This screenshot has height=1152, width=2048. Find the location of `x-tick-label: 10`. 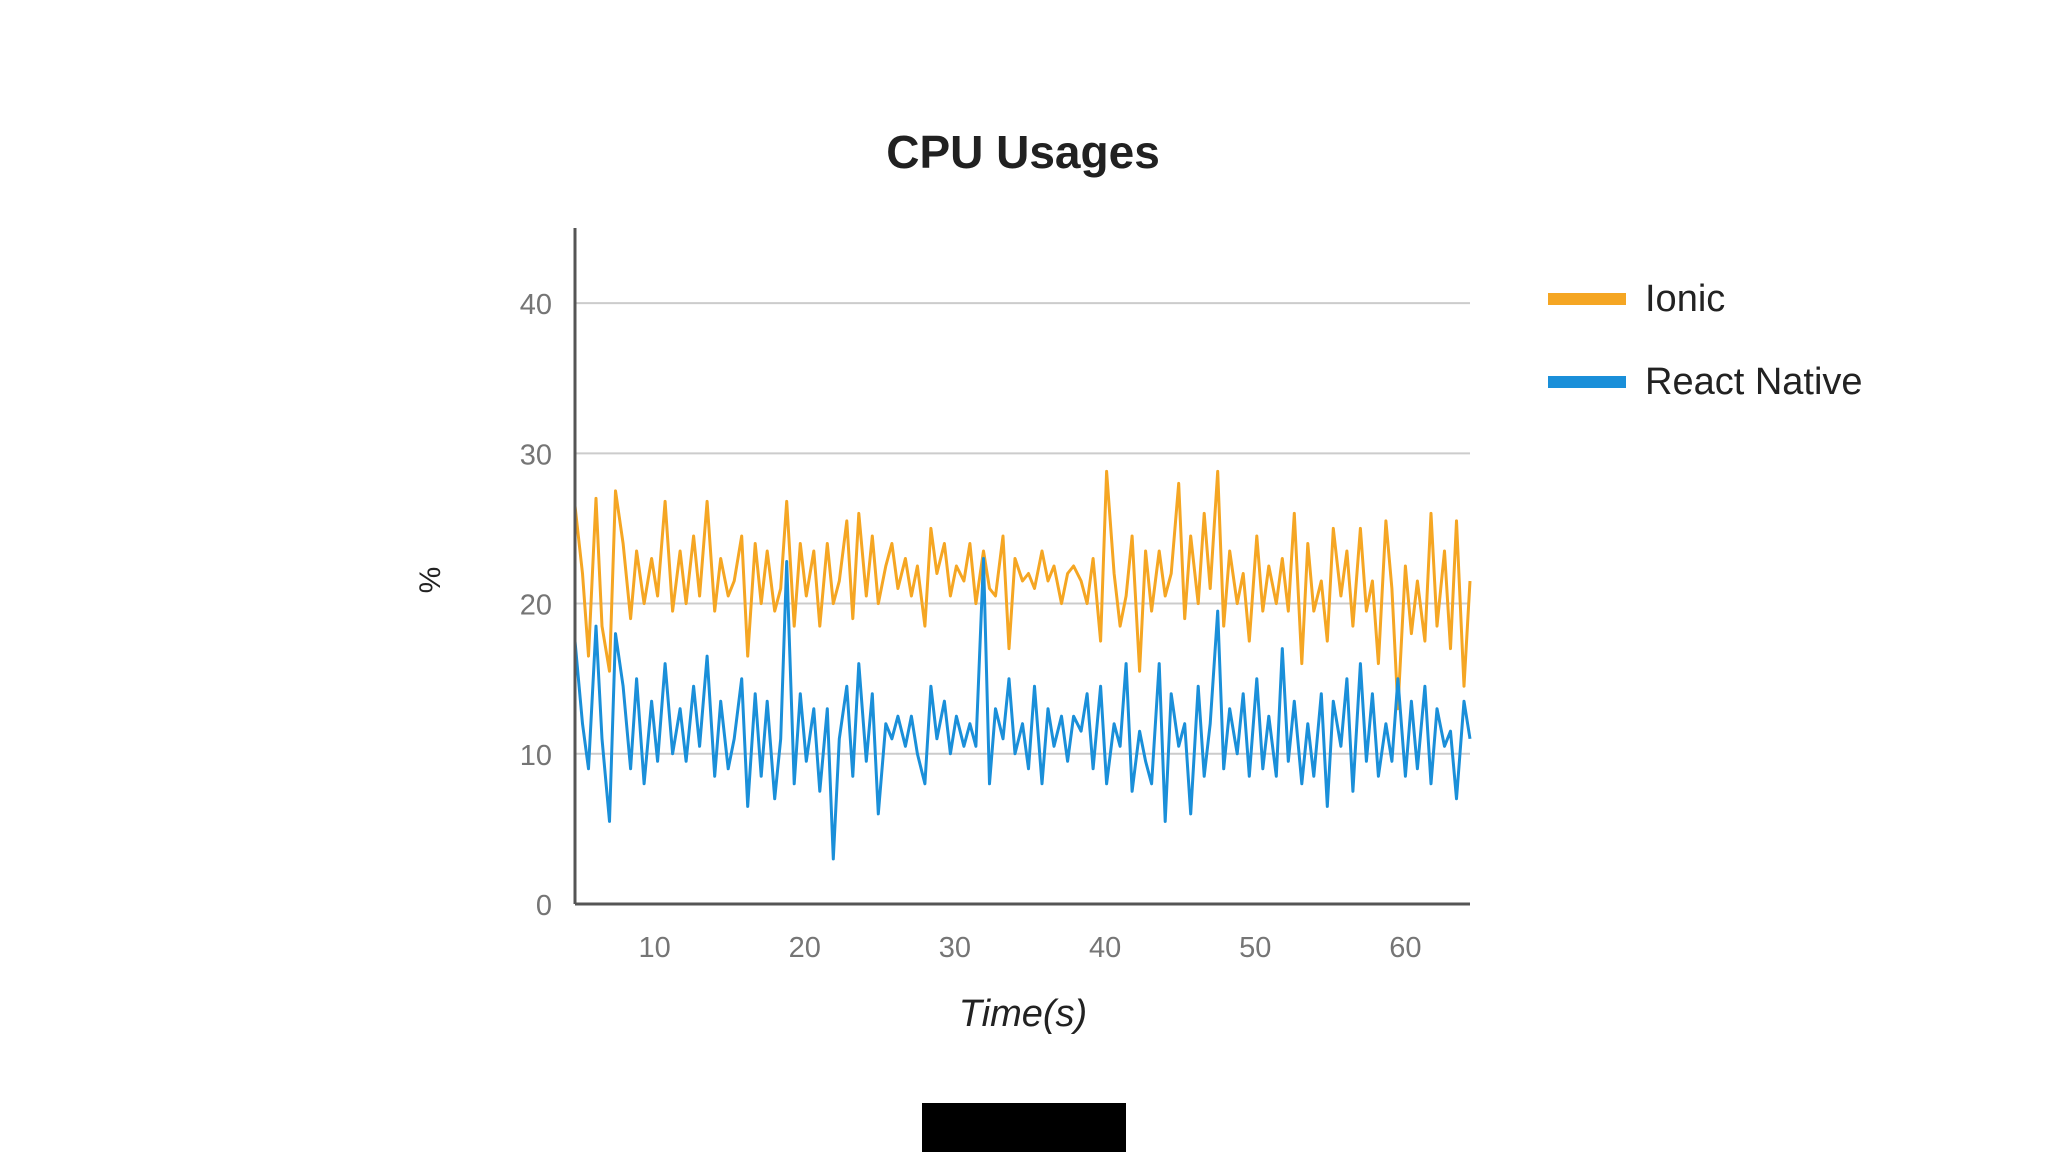

x-tick-label: 10 is located at coordinates (654, 948).